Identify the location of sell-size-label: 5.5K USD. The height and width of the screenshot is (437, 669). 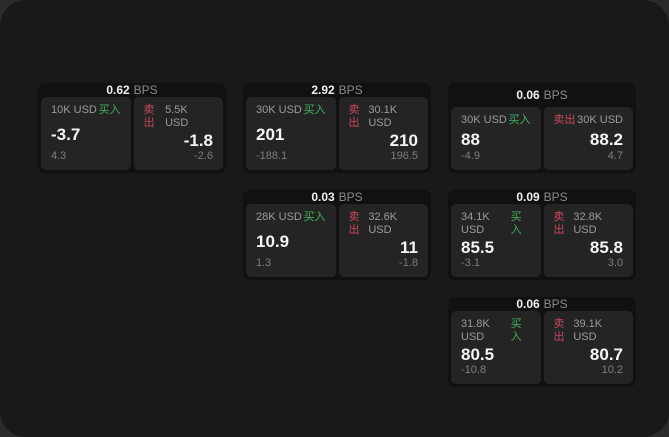
(177, 116).